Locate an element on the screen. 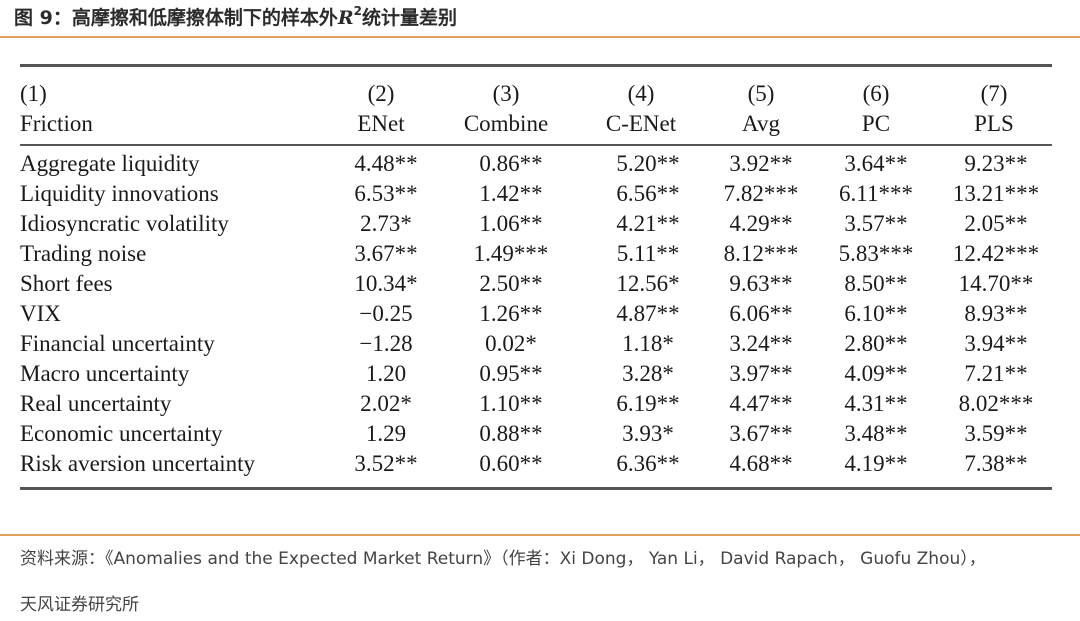  table-cell: −0.25 is located at coordinates (386, 313).